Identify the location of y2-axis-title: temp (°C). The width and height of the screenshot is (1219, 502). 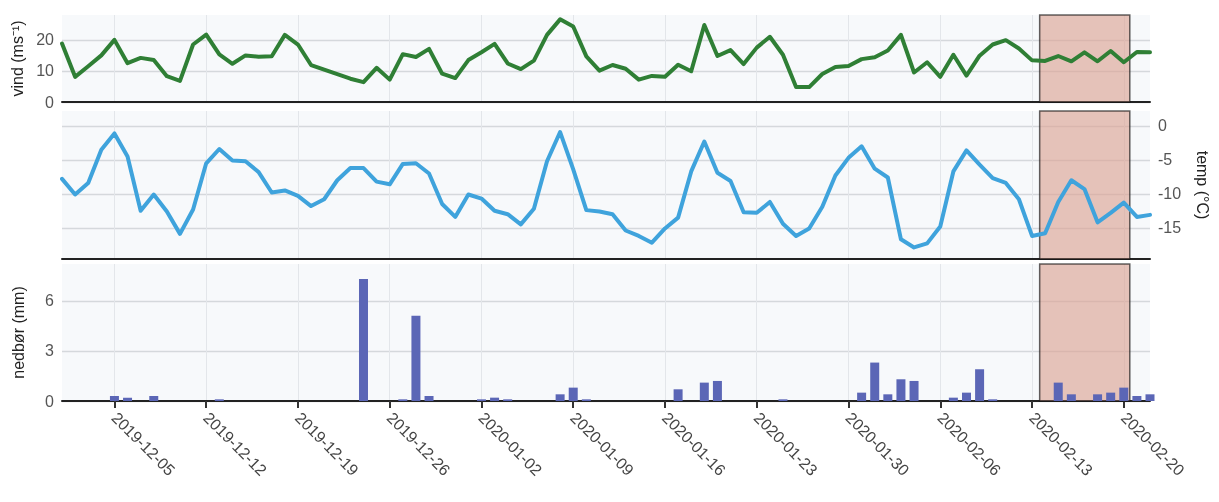
(1202, 185).